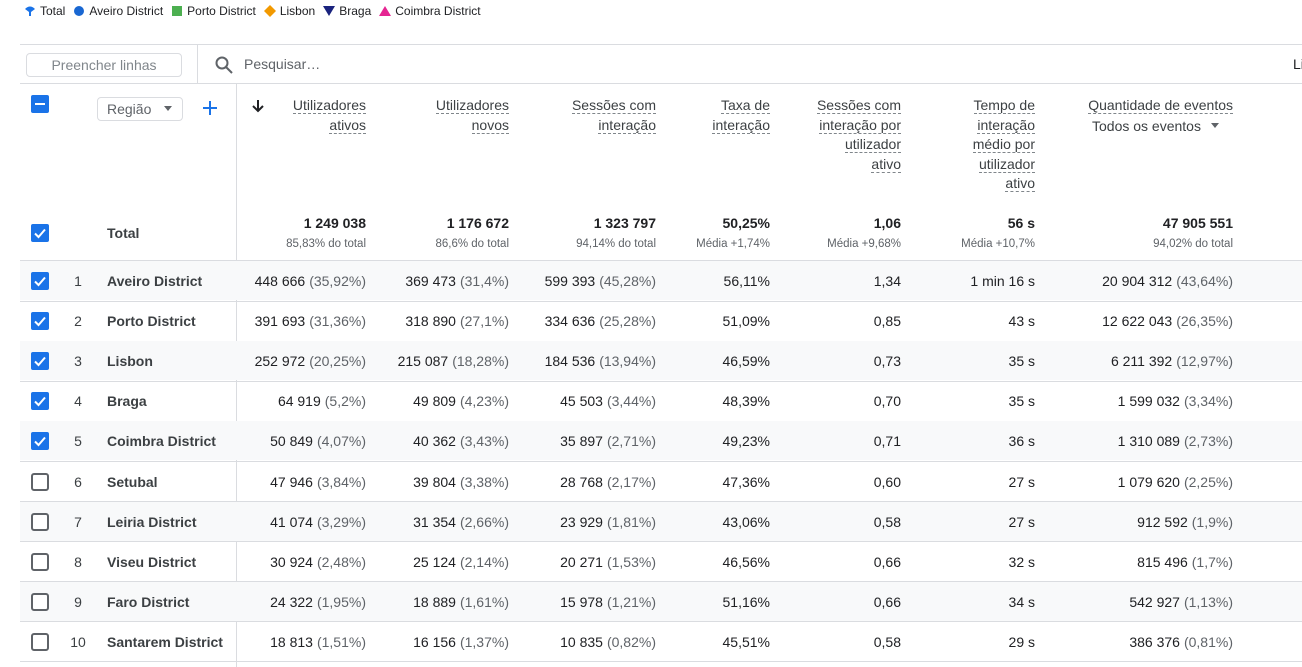 The image size is (1302, 667). I want to click on cell: 15 978 (1,21%), so click(608, 602).